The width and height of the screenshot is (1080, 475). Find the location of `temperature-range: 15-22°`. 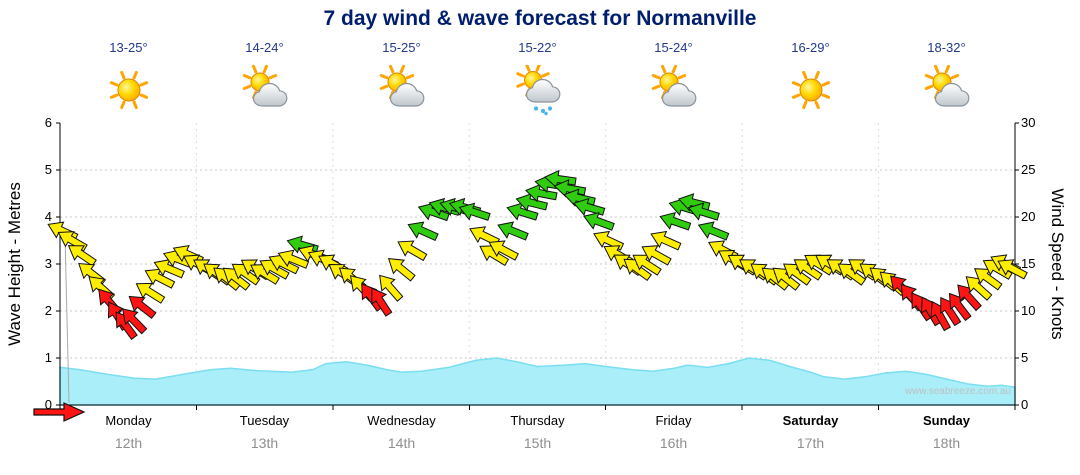

temperature-range: 15-22° is located at coordinates (537, 47).